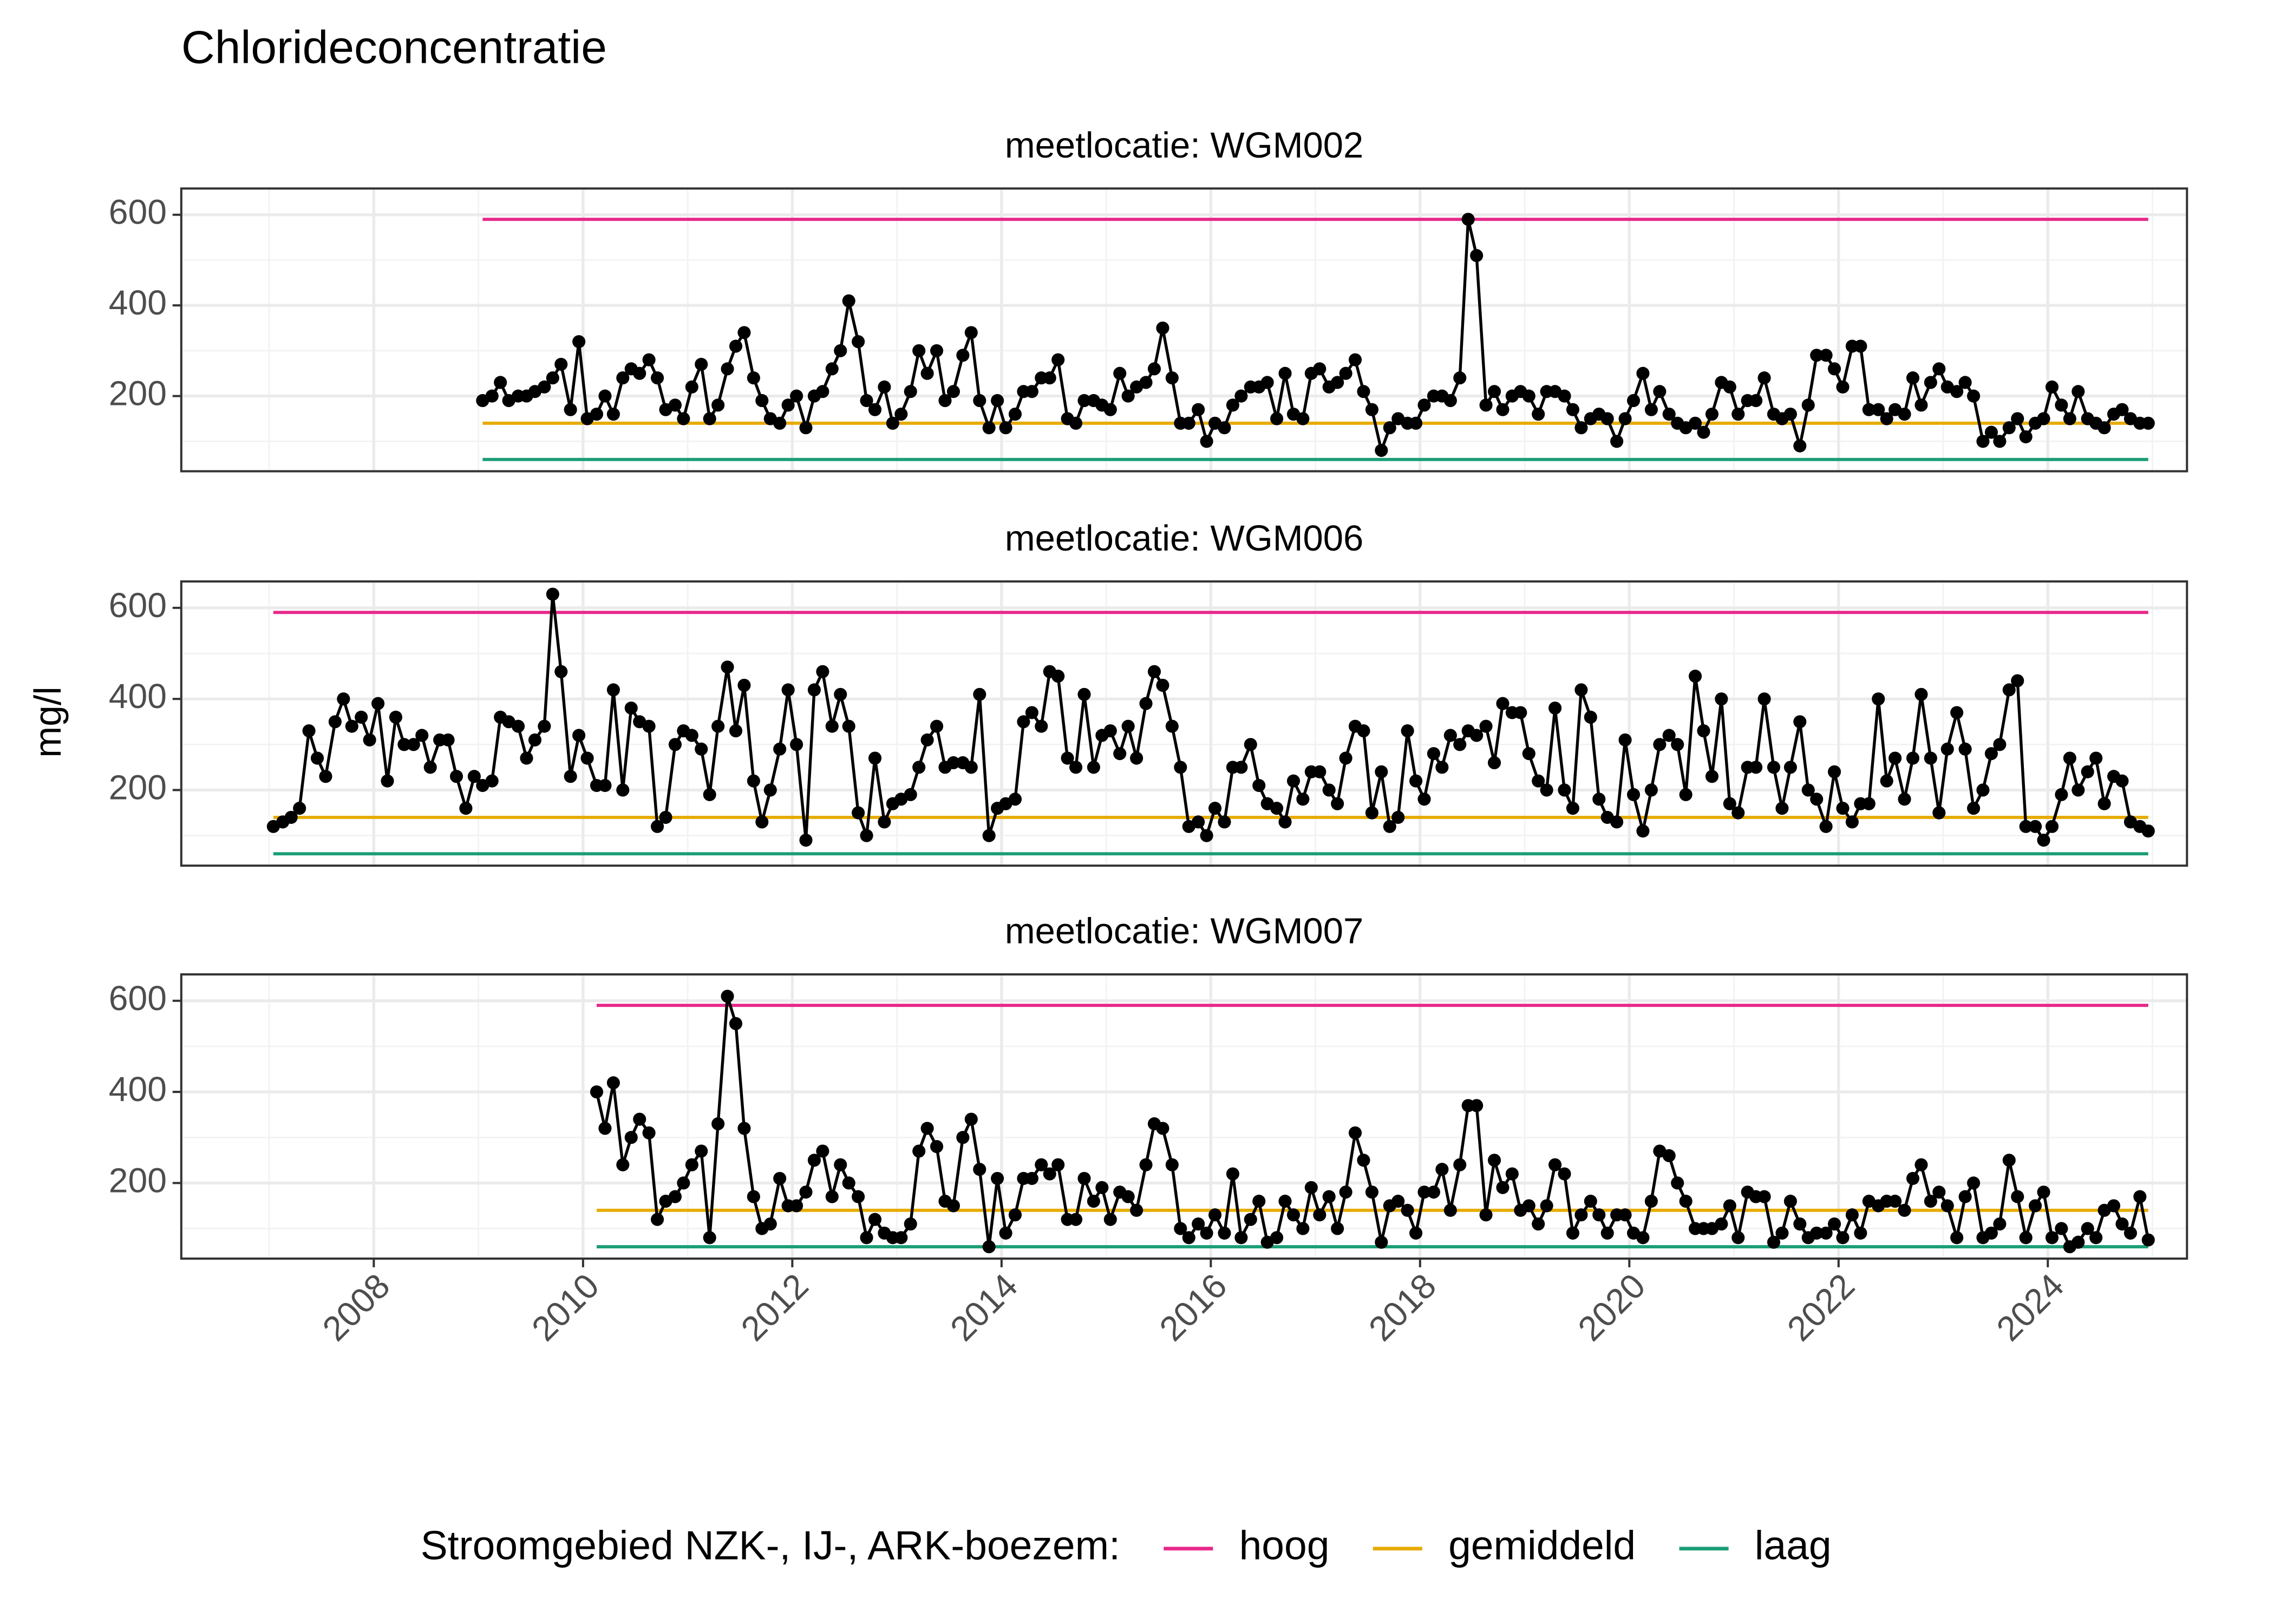  I want to click on y-tick-label: 600, so click(138, 605).